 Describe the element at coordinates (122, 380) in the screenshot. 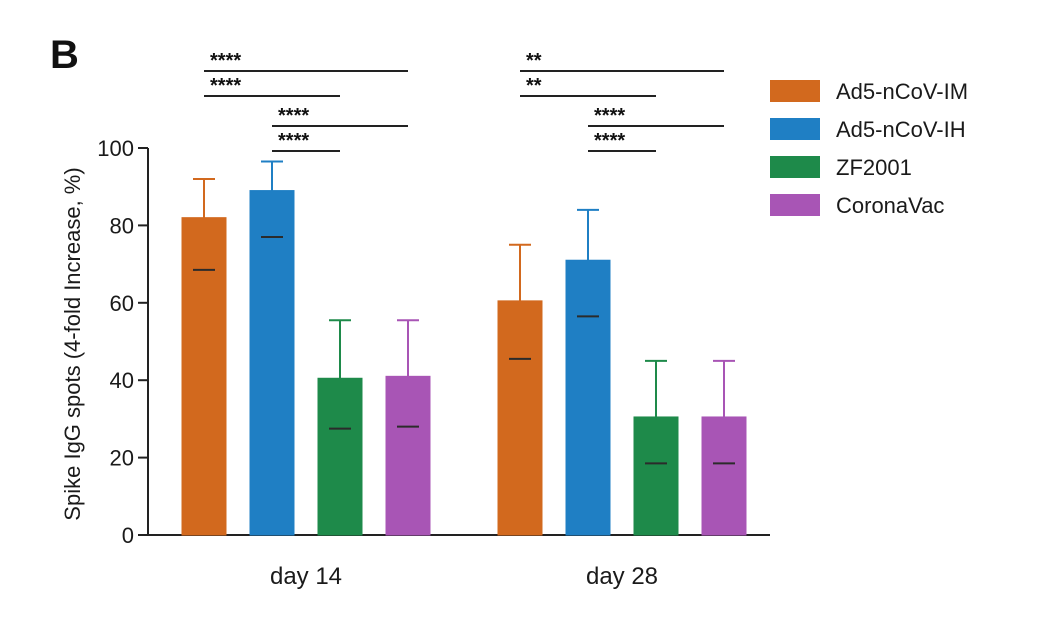

I see `y-tick-label: 40` at that location.